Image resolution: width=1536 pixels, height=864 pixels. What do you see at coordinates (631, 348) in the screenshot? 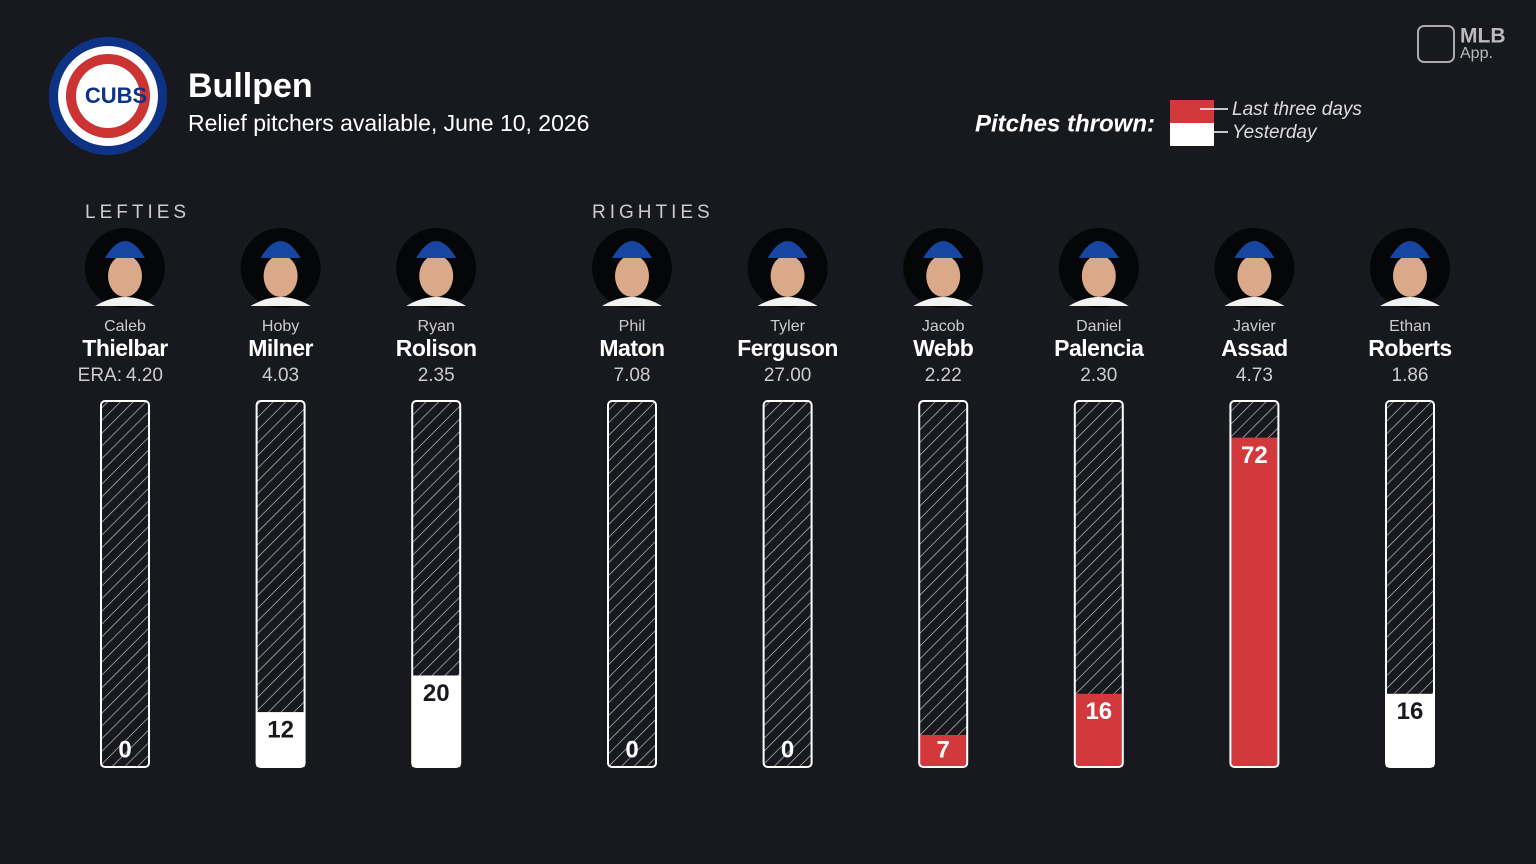
I see `last-name: Maton` at bounding box center [631, 348].